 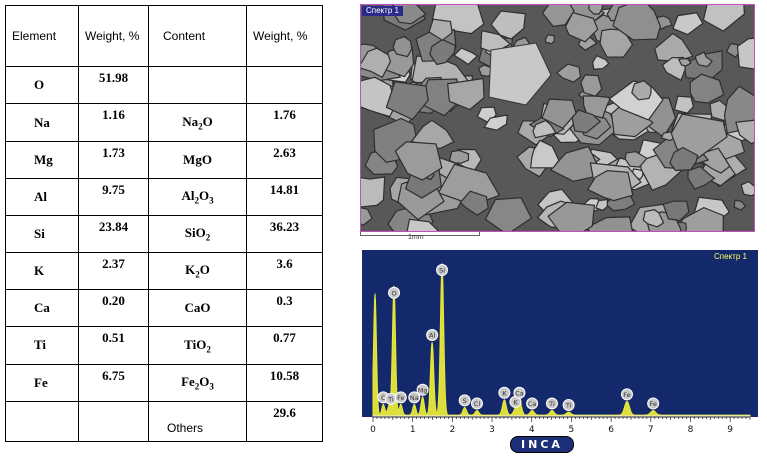 I want to click on x-tick-label: 2, so click(x=453, y=430).